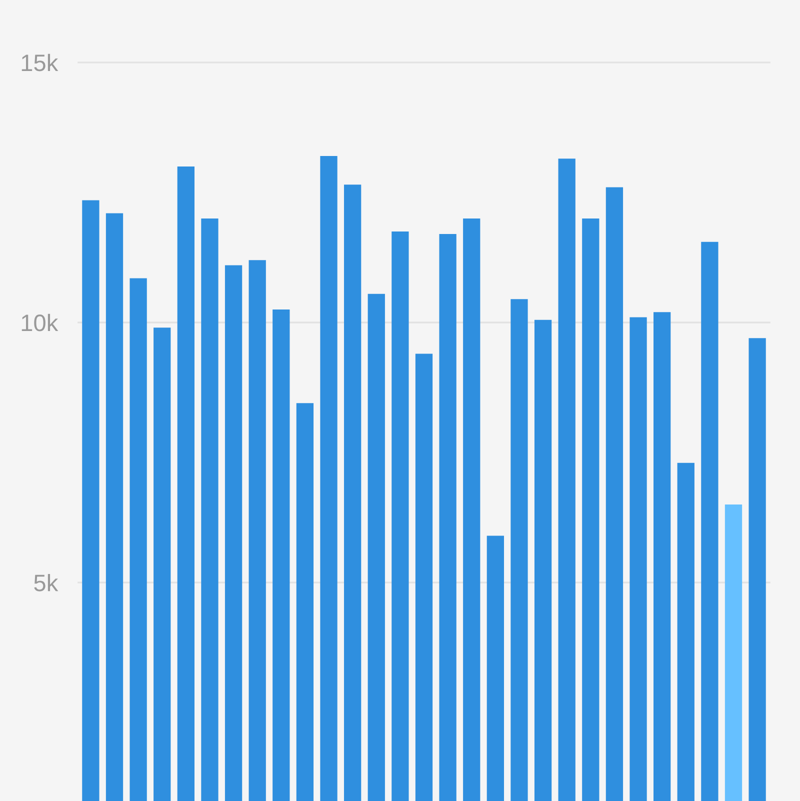 This screenshot has height=801, width=800. Describe the element at coordinates (40, 323) in the screenshot. I see `y-tick-label: 10k` at that location.